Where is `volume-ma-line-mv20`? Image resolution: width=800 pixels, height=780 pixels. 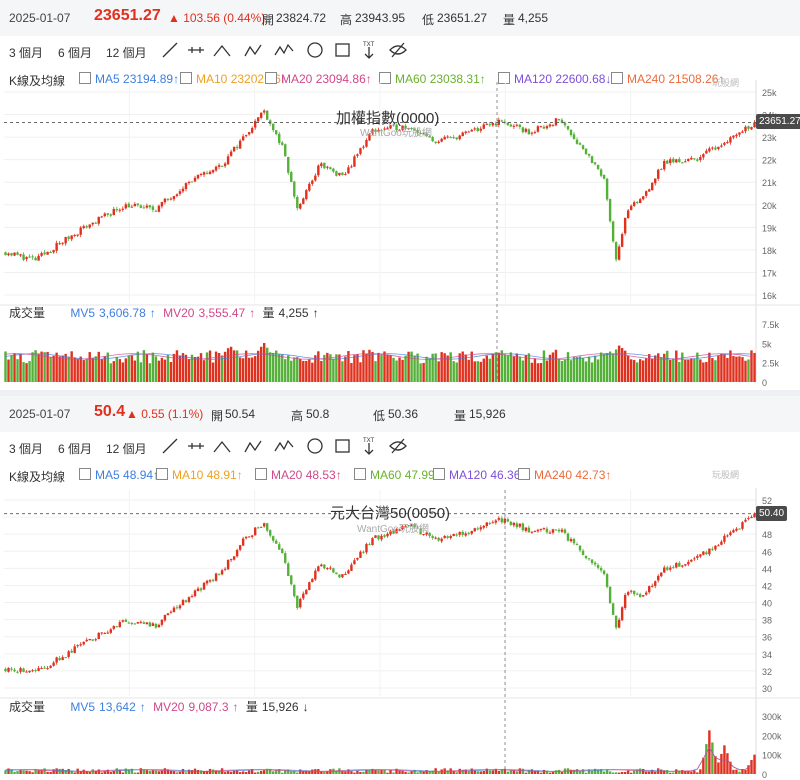
volume-ma-line-mv20 is located at coordinates (378, 356).